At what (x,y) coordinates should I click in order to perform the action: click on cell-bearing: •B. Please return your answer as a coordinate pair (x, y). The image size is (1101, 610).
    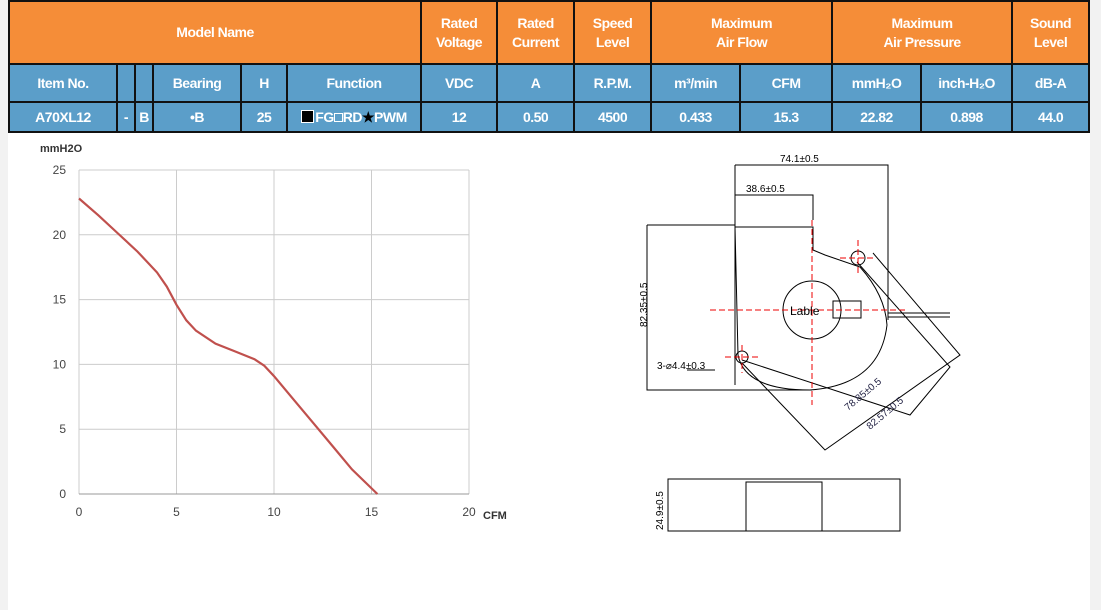
    Looking at the image, I should click on (197, 117).